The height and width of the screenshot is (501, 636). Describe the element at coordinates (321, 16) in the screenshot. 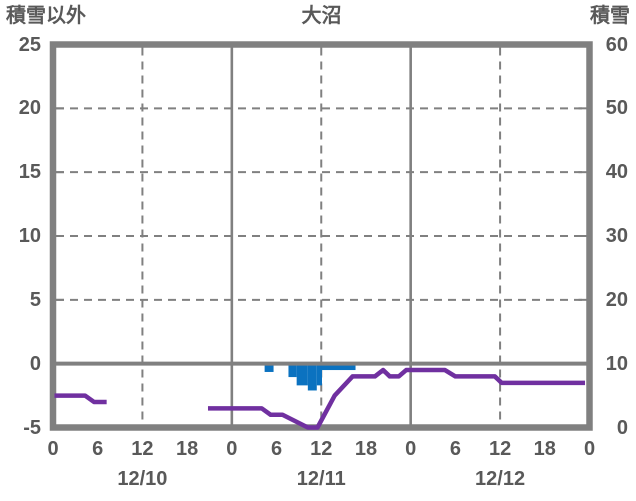

I see `chart-title: 大沼` at that location.